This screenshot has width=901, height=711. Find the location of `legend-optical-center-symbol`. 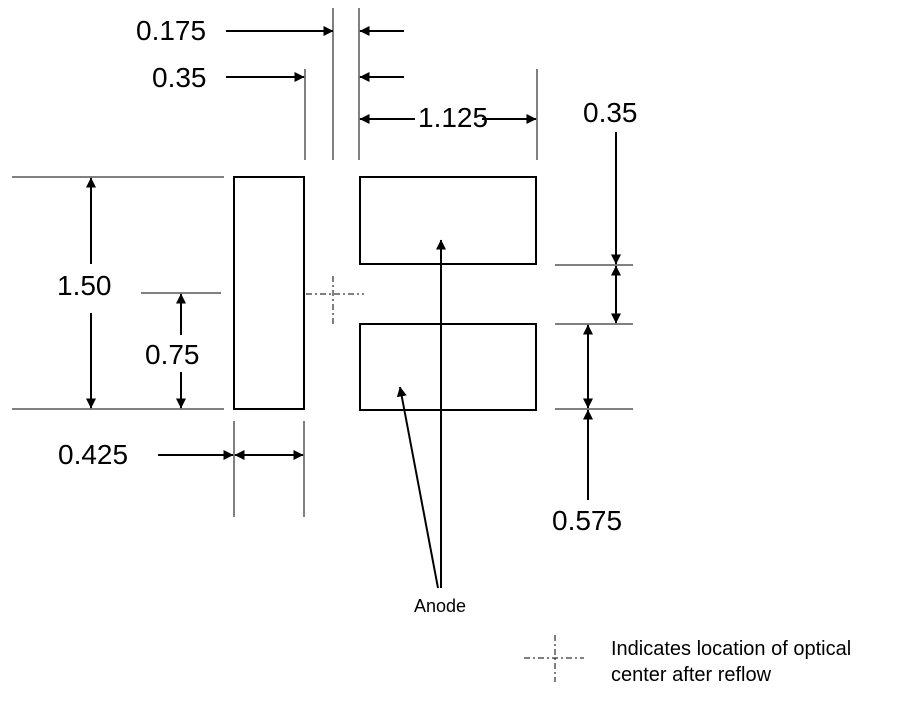

legend-optical-center-symbol is located at coordinates (554, 658).